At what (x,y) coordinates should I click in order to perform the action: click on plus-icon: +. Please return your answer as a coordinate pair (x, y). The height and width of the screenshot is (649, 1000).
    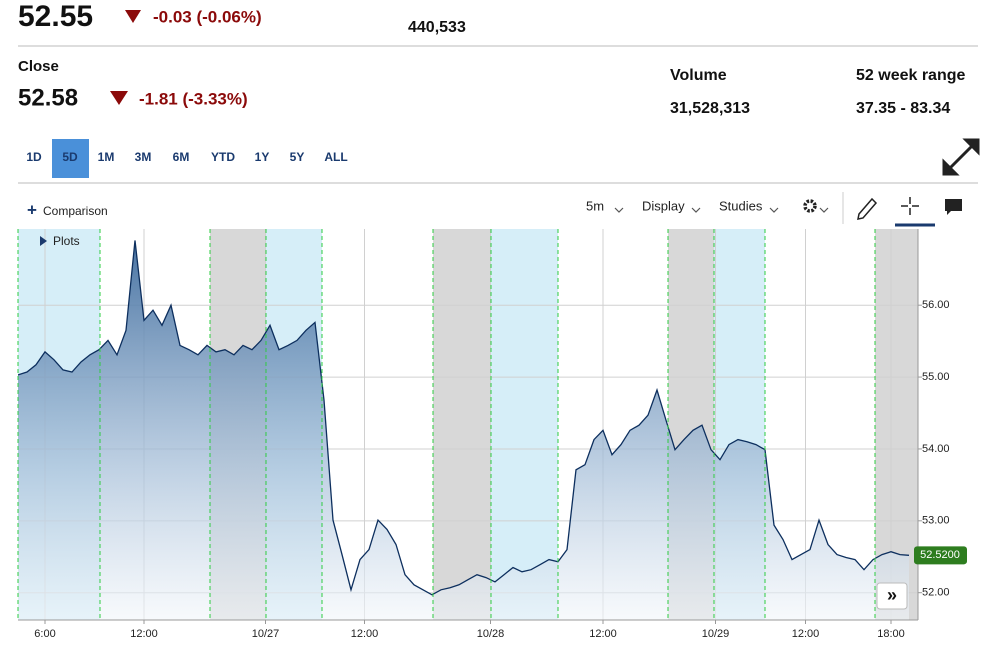
    Looking at the image, I should click on (32, 209).